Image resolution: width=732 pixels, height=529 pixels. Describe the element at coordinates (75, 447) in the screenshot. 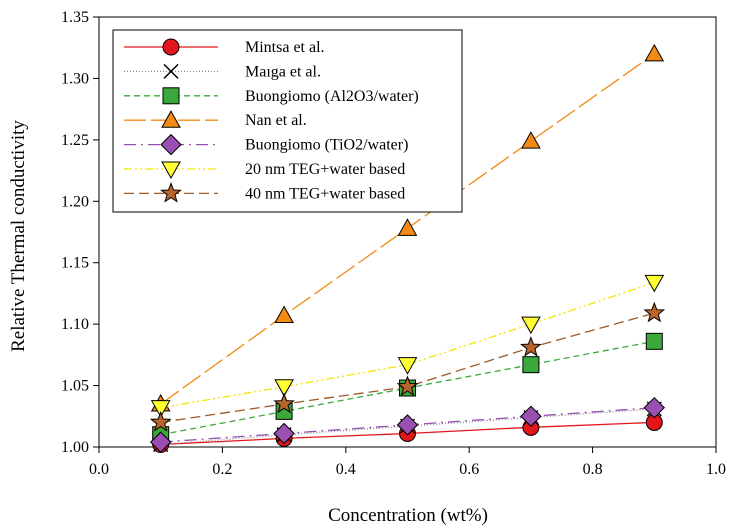

I see `y-tick-label: 1.00` at that location.